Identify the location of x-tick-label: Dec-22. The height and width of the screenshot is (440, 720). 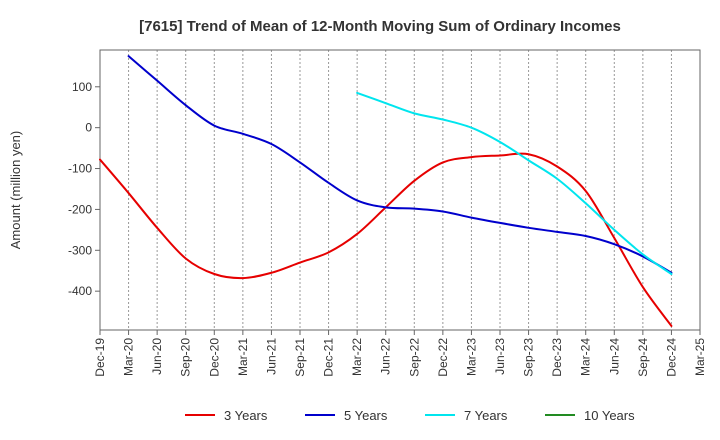
(443, 357).